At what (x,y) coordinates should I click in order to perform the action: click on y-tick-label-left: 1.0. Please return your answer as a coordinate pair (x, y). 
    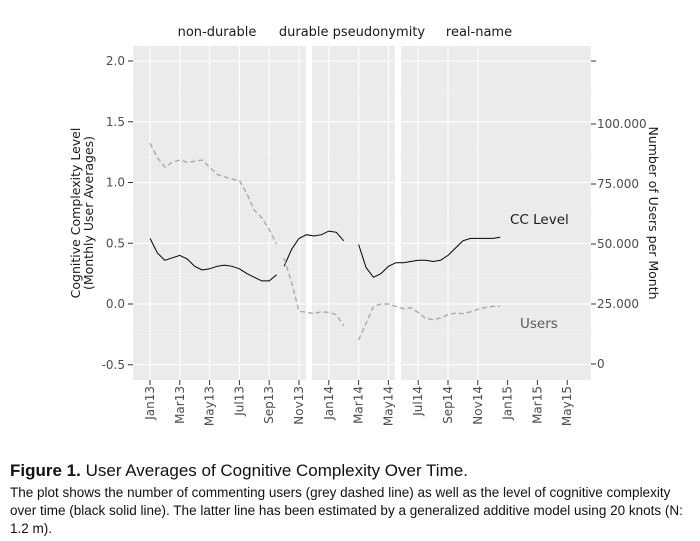
    Looking at the image, I should click on (115, 183).